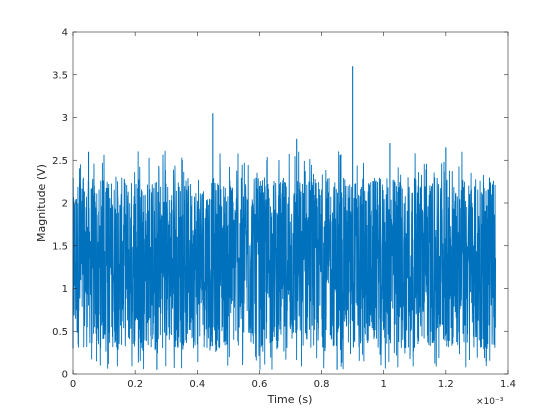  What do you see at coordinates (384, 384) in the screenshot?
I see `x-tick-label: 1` at bounding box center [384, 384].